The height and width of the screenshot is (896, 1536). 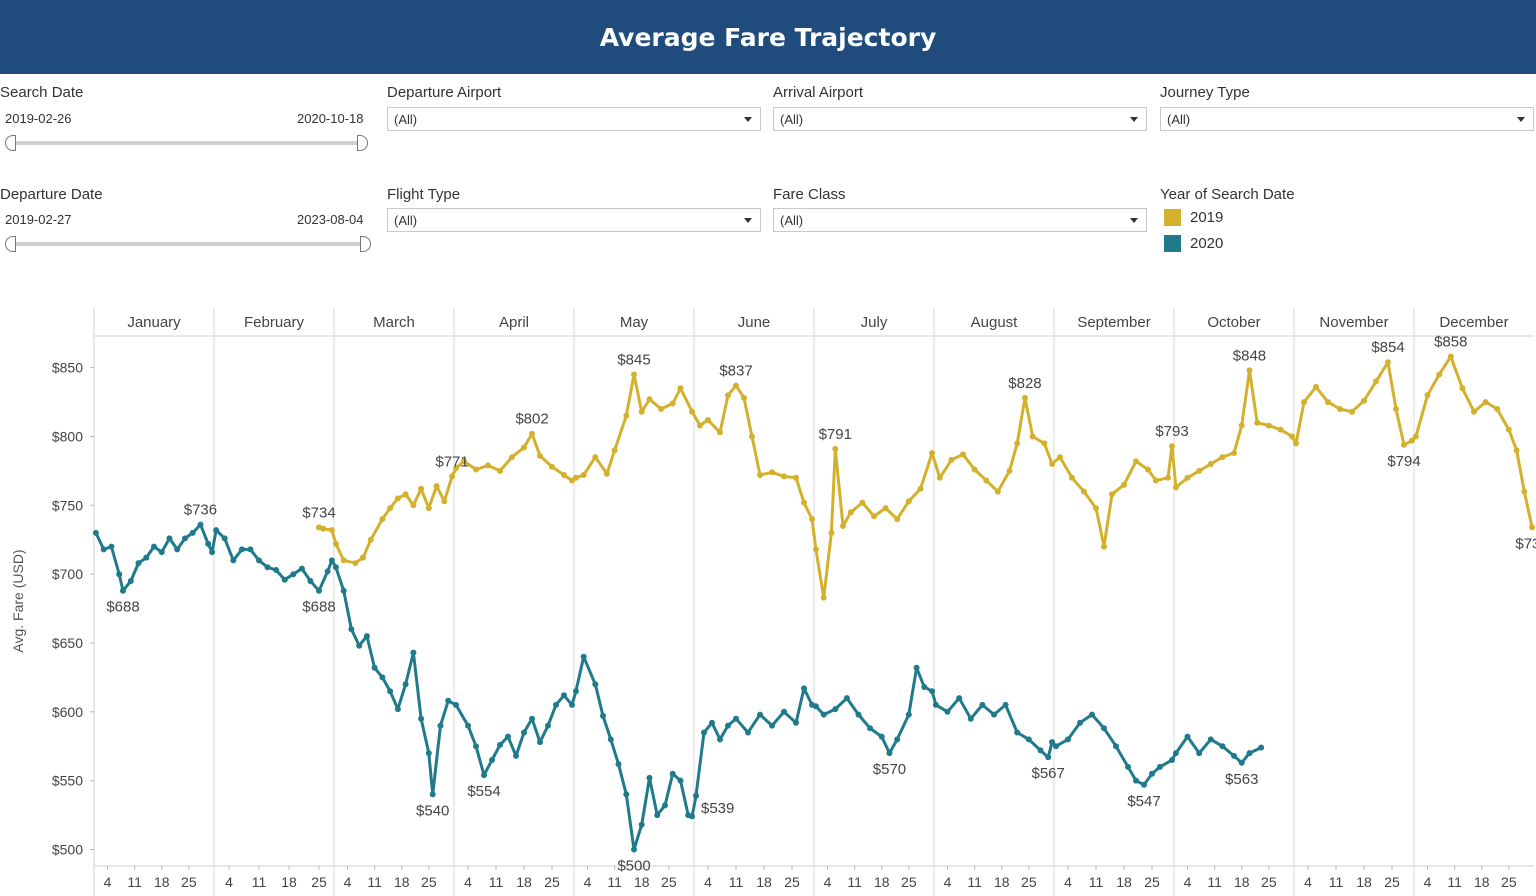 I want to click on departure-airport-value: (All), so click(x=406, y=119).